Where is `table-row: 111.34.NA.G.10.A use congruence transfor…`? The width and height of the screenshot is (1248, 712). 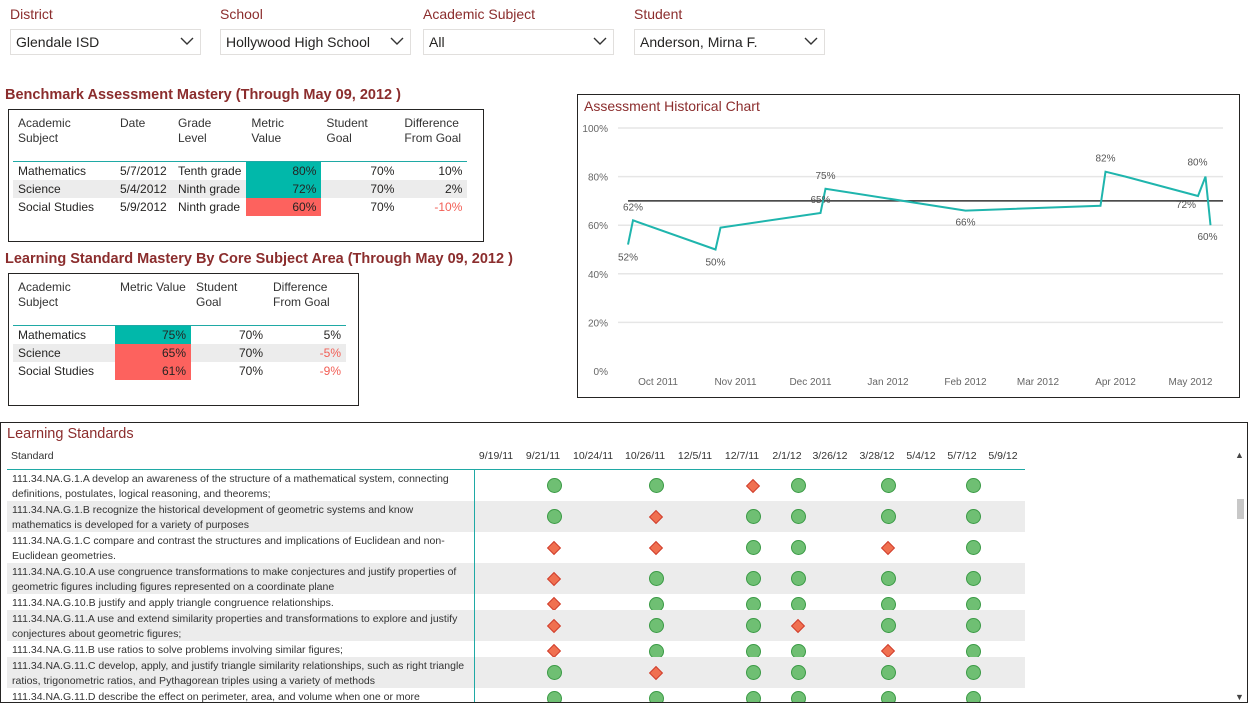
table-row: 111.34.NA.G.10.A use congruence transfor… is located at coordinates (516, 578).